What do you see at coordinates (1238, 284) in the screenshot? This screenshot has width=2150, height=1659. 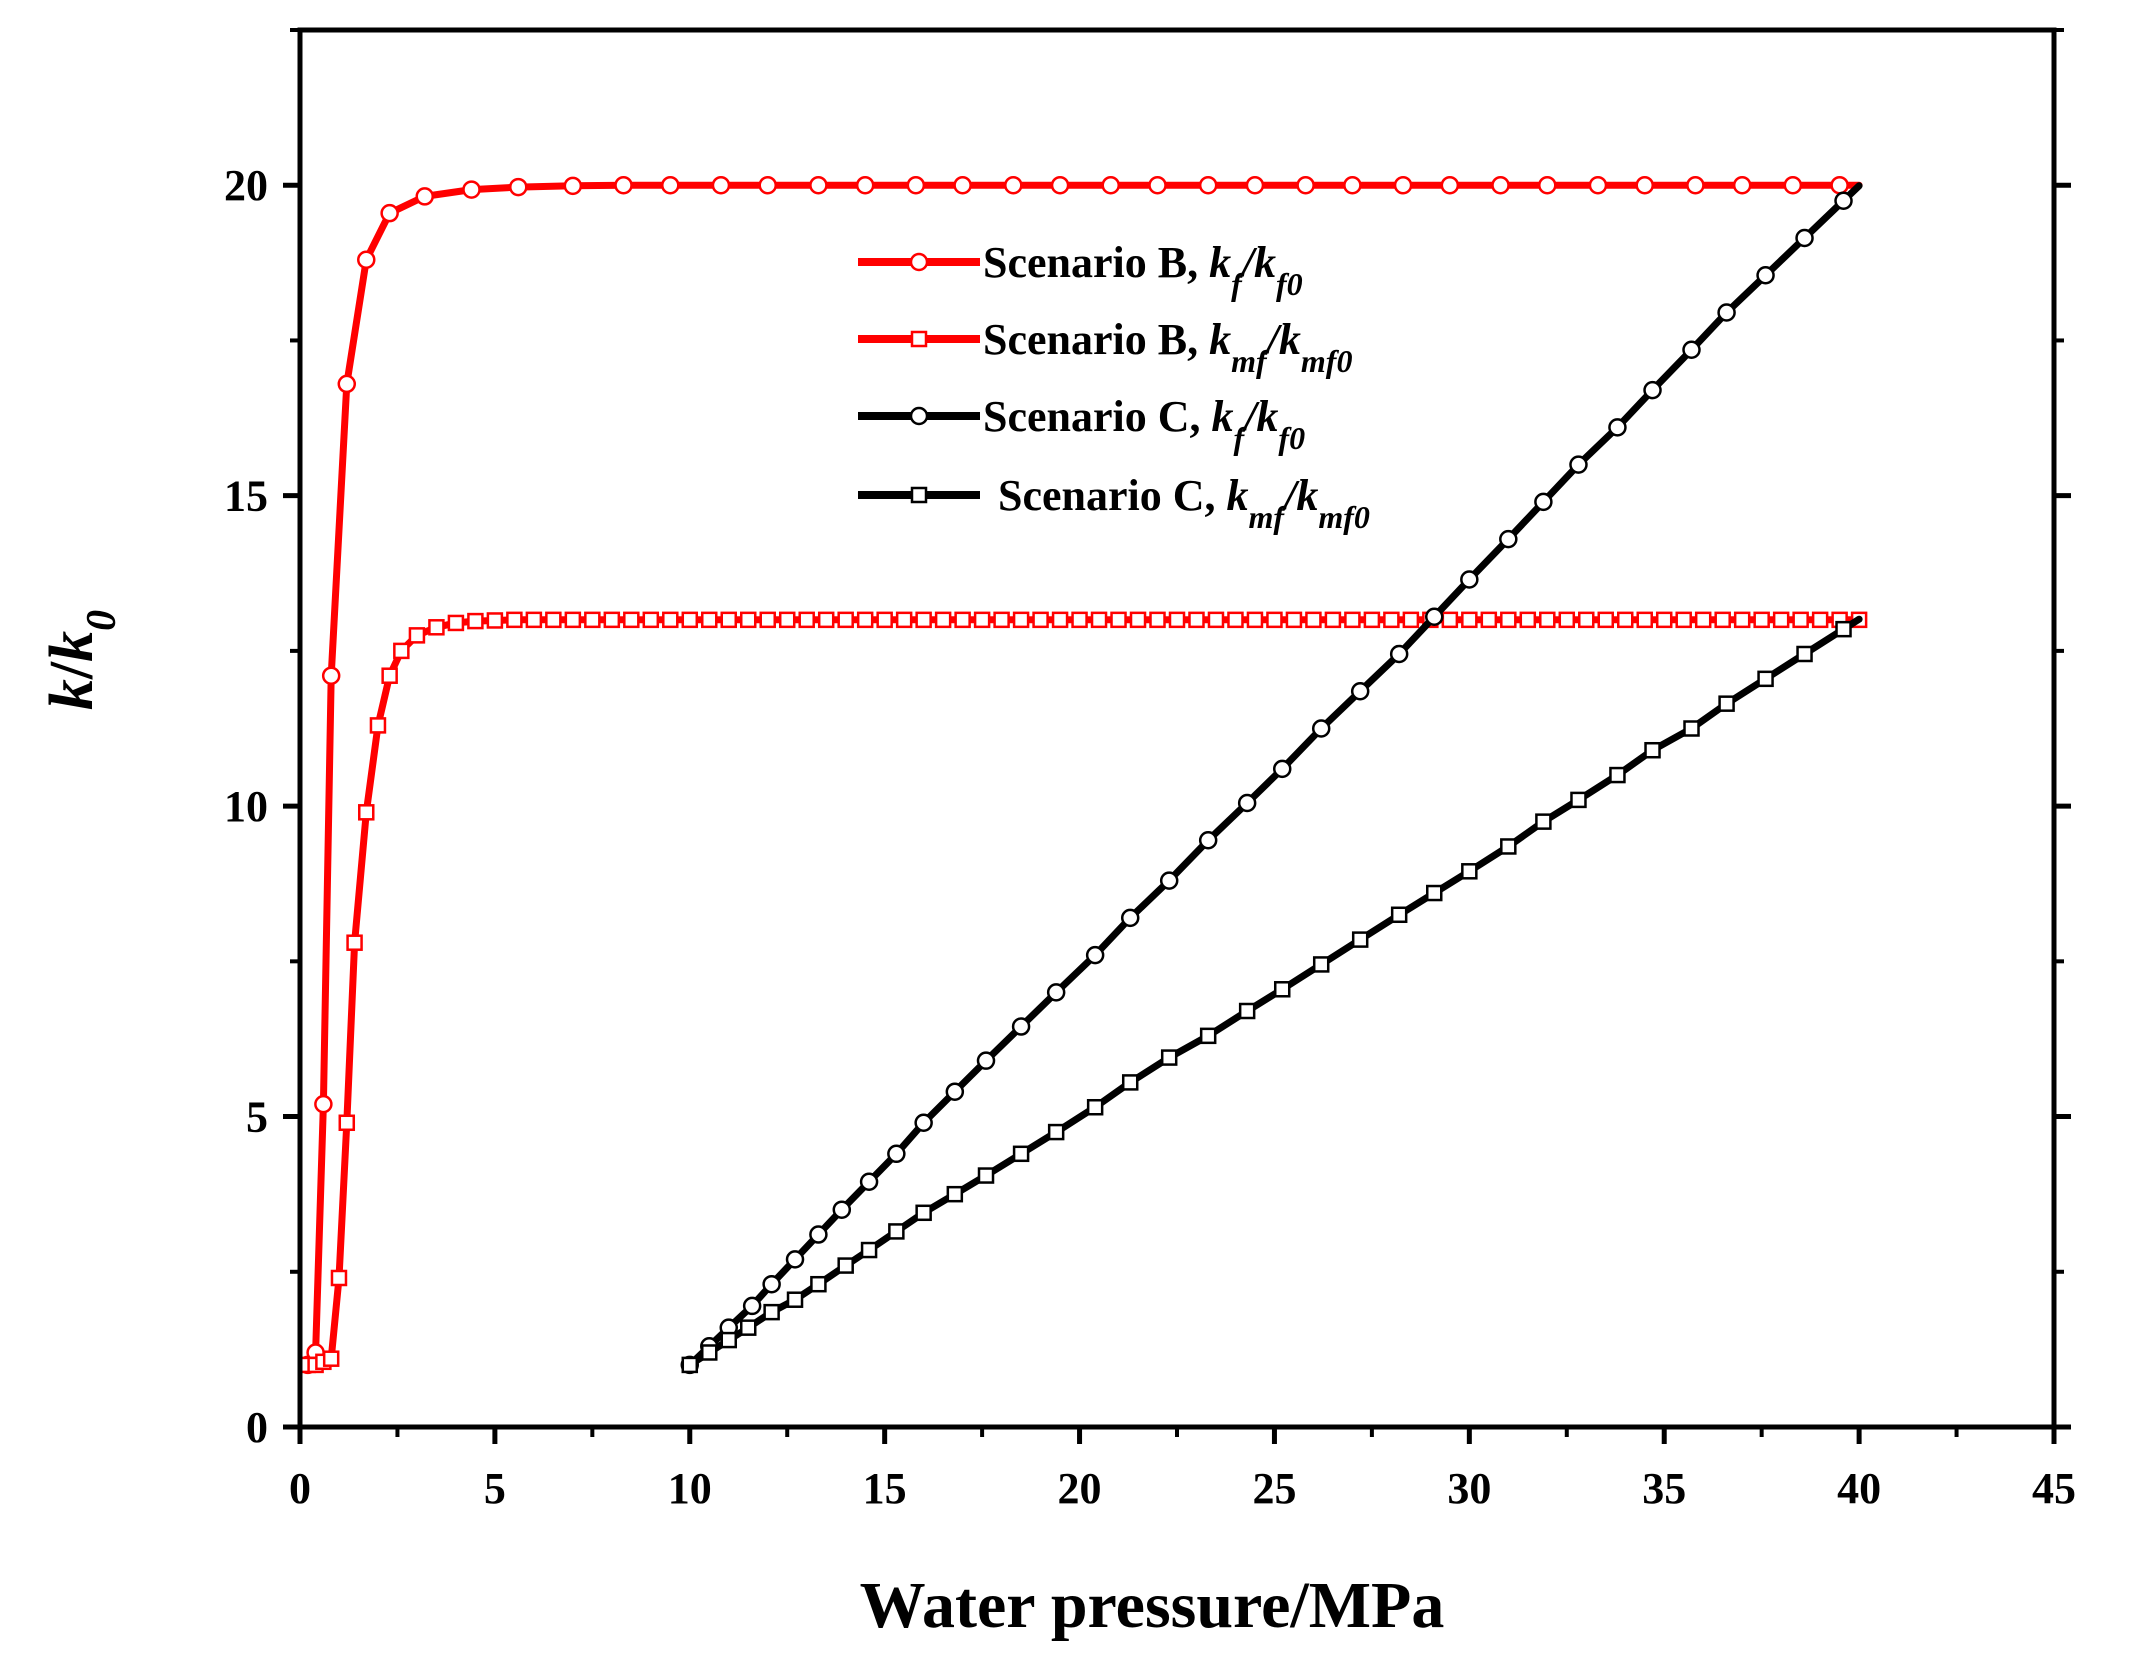 I see `legend-label-part: f` at bounding box center [1238, 284].